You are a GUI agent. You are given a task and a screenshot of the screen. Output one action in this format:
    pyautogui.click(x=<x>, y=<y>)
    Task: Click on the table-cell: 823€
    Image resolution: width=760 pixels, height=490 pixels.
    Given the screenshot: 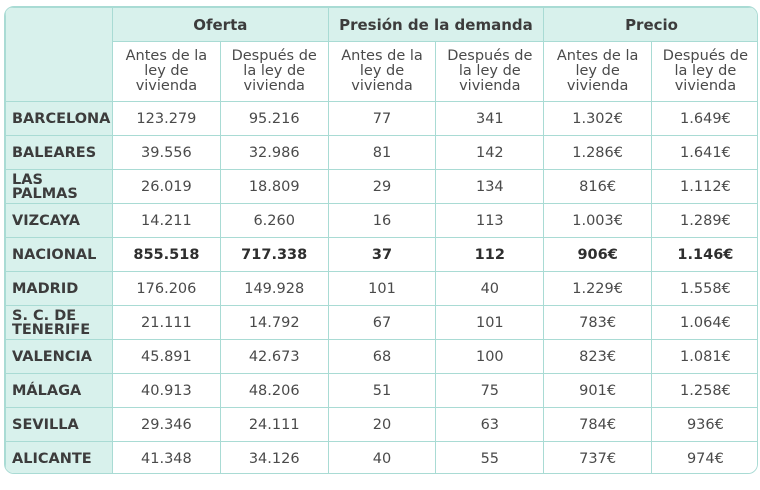 What is the action you would take?
    pyautogui.click(x=598, y=356)
    